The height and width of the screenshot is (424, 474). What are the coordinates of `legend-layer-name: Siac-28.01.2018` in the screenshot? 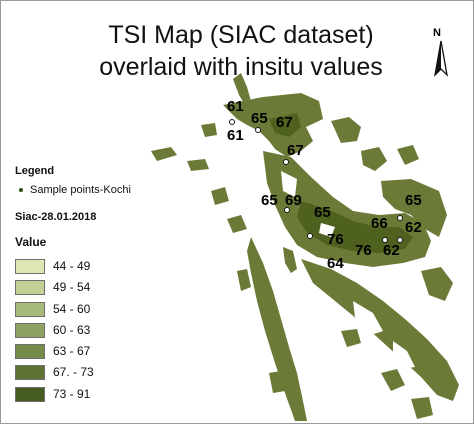 It's located at (56, 217).